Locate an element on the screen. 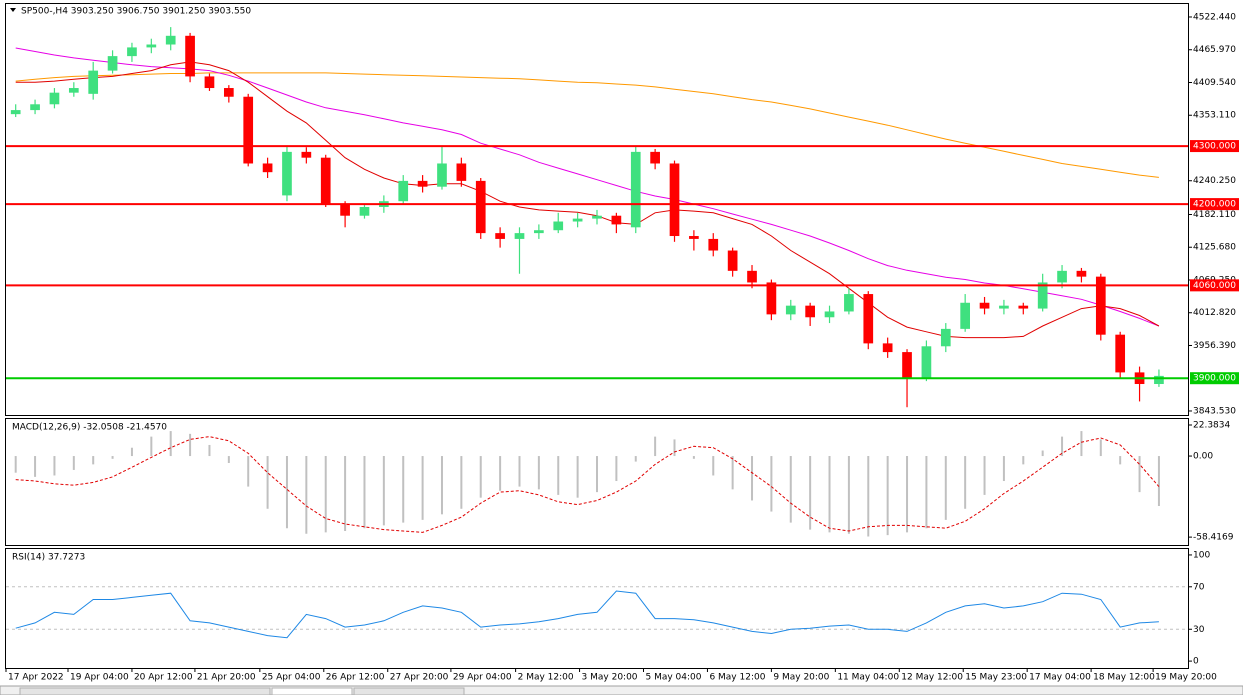  y-tick-label: 4012.820 is located at coordinates (1214, 313).